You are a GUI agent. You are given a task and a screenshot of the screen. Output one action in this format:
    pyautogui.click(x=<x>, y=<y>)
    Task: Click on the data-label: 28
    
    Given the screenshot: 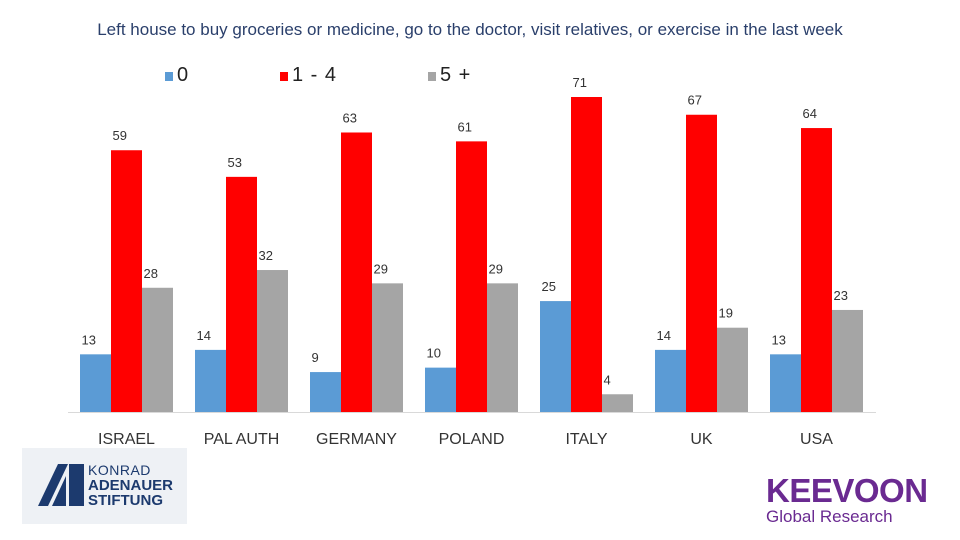 What is the action you would take?
    pyautogui.click(x=151, y=273)
    